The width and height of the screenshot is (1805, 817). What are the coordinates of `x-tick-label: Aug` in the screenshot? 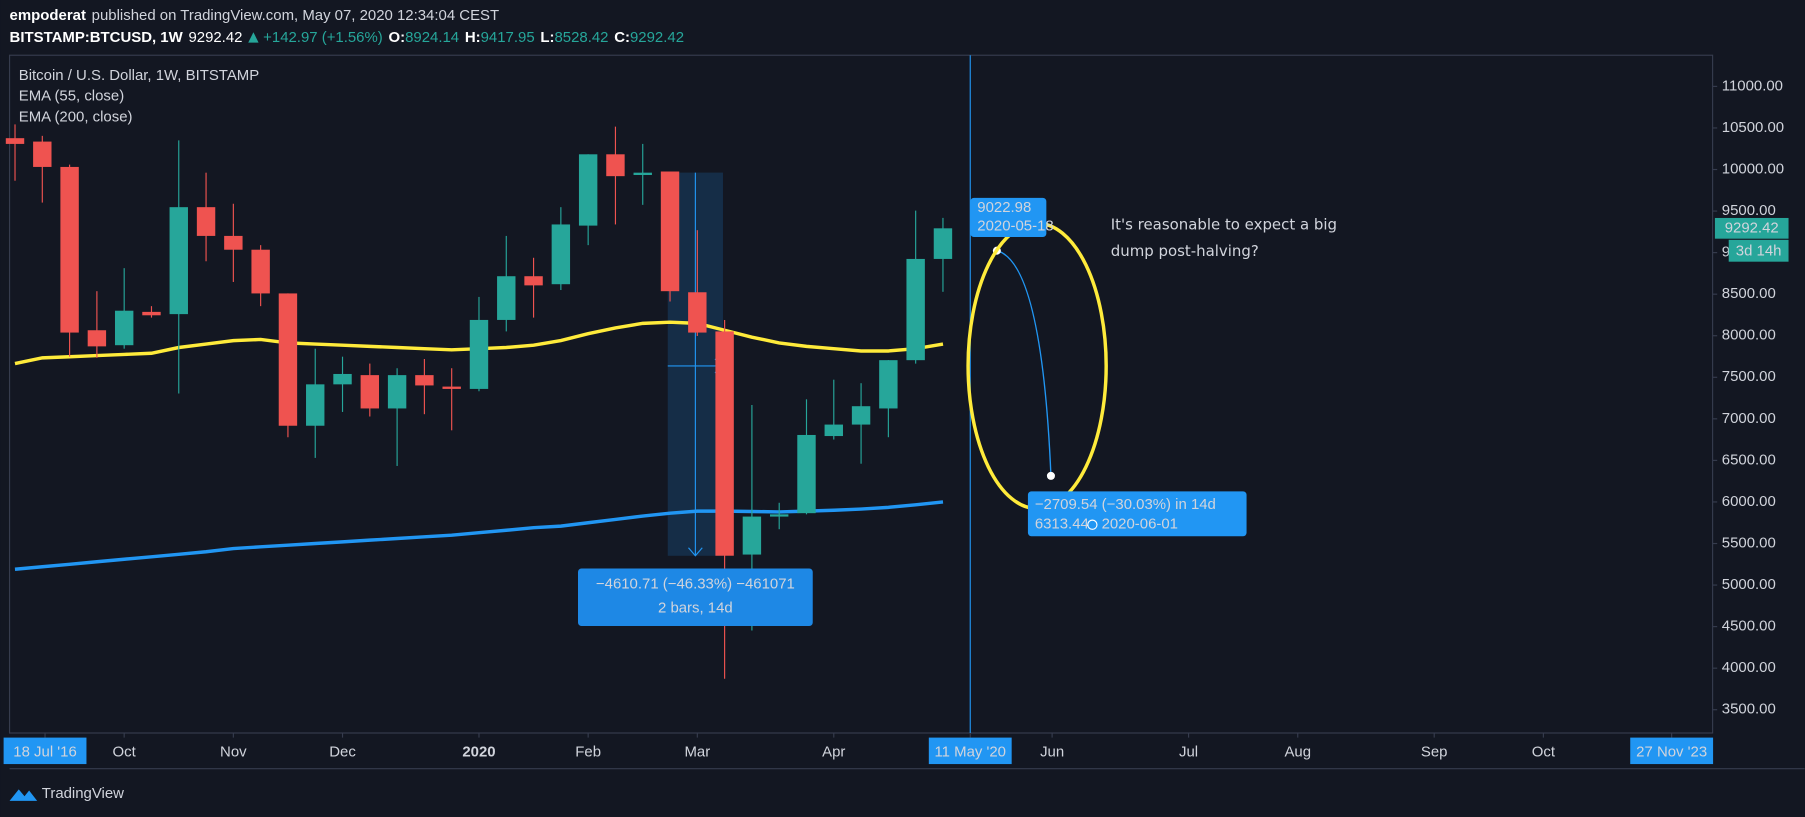 It's located at (1297, 752).